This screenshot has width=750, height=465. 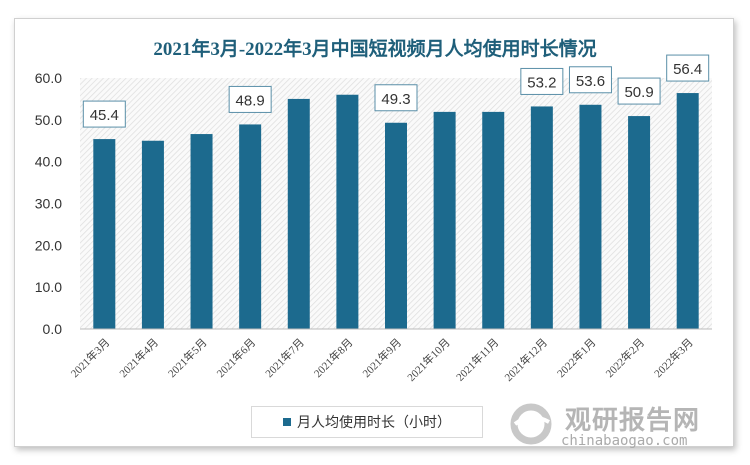 I want to click on x-tick-label: 2021年4月, so click(x=138, y=357).